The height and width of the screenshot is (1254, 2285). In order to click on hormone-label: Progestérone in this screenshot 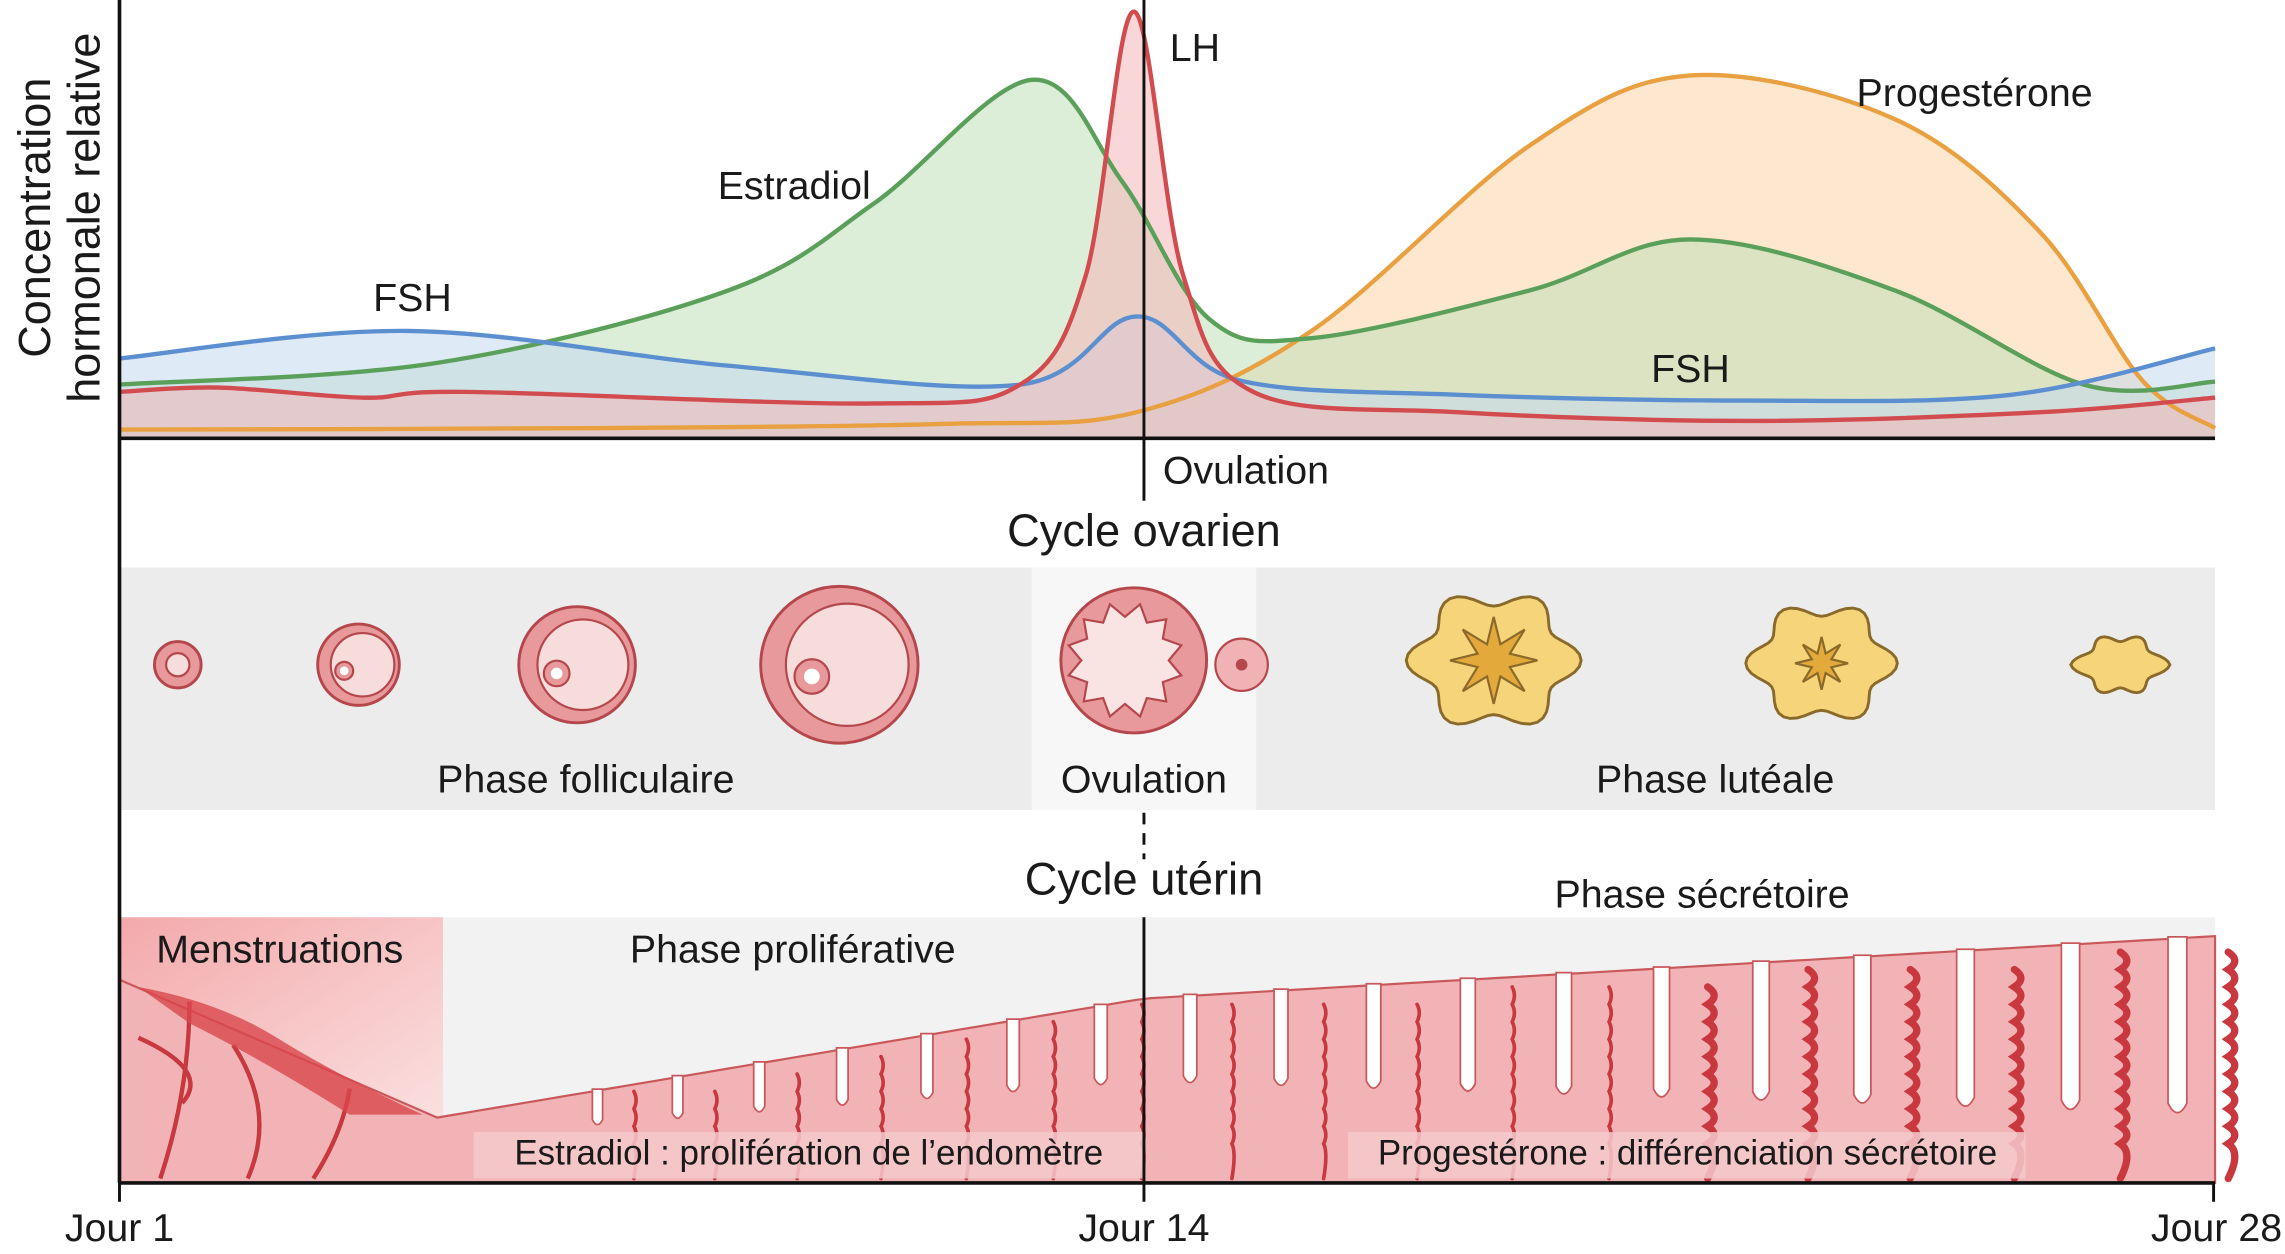, I will do `click(1975, 93)`.